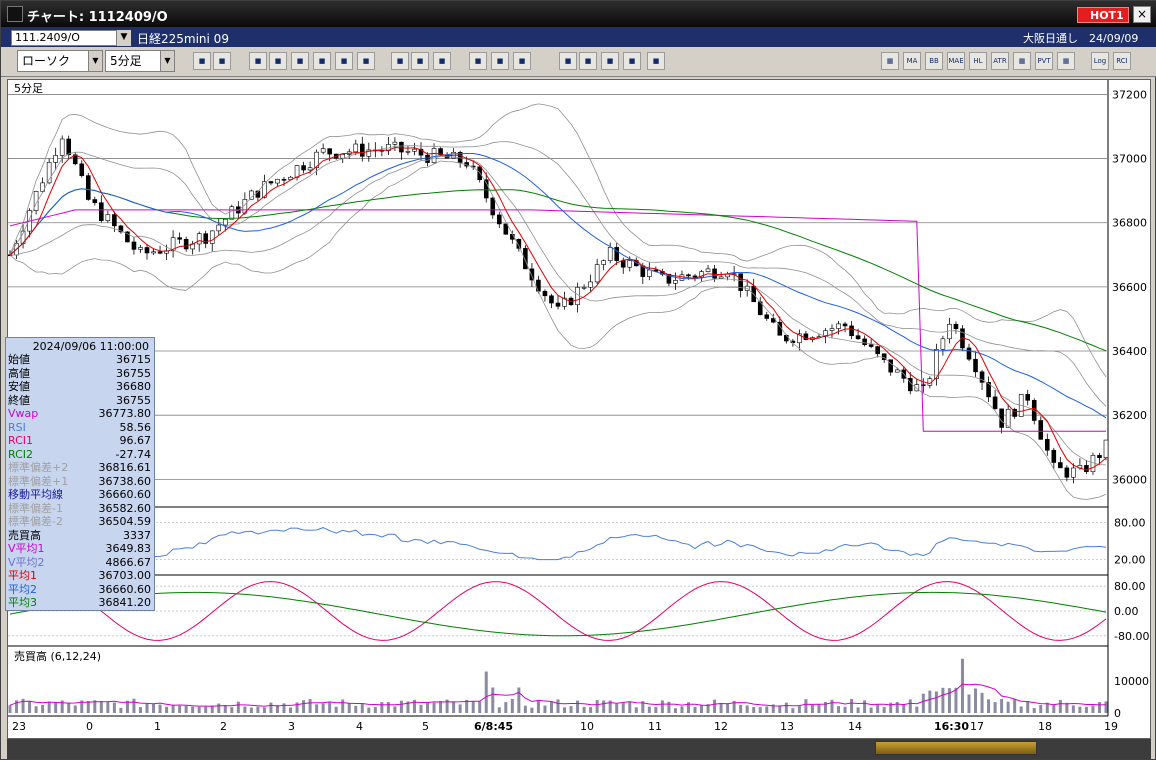 This screenshot has width=1156, height=760. Describe the element at coordinates (140, 61) in the screenshot. I see `interval-select: 5分足 ▼` at that location.